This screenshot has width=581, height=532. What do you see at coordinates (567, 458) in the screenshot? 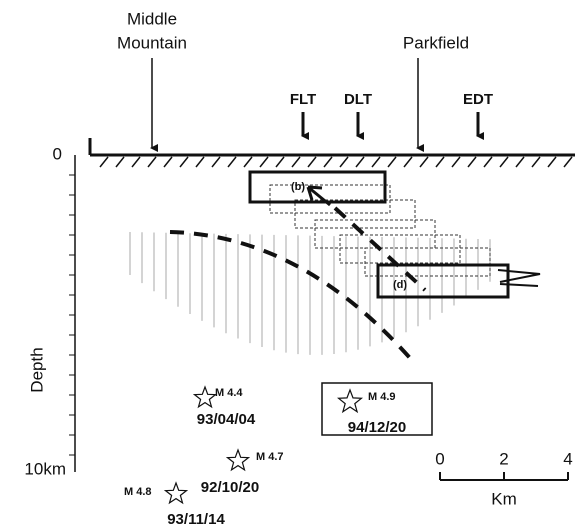
I see `scale-label: 4` at bounding box center [567, 458].